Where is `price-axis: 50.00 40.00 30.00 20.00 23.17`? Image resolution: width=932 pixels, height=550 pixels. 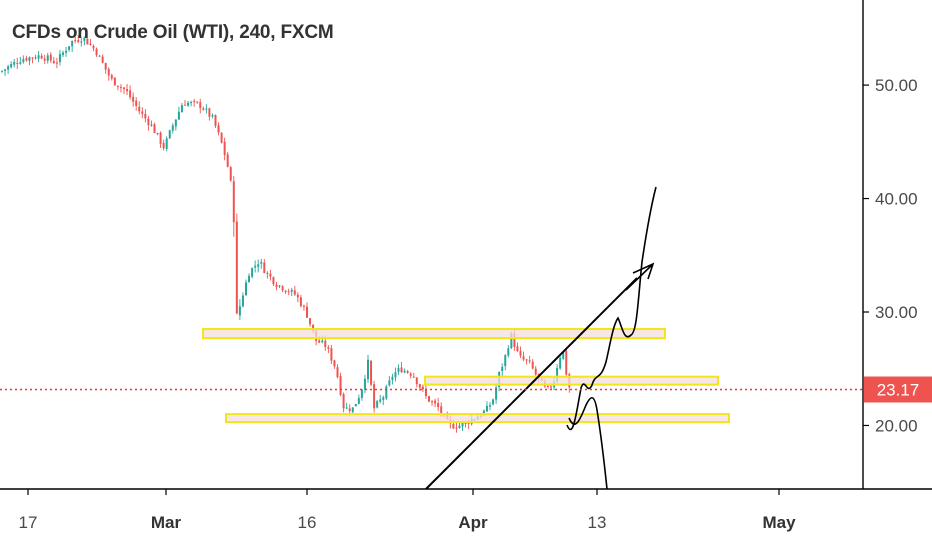
price-axis: 50.00 40.00 30.00 20.00 23.17 is located at coordinates (897, 244).